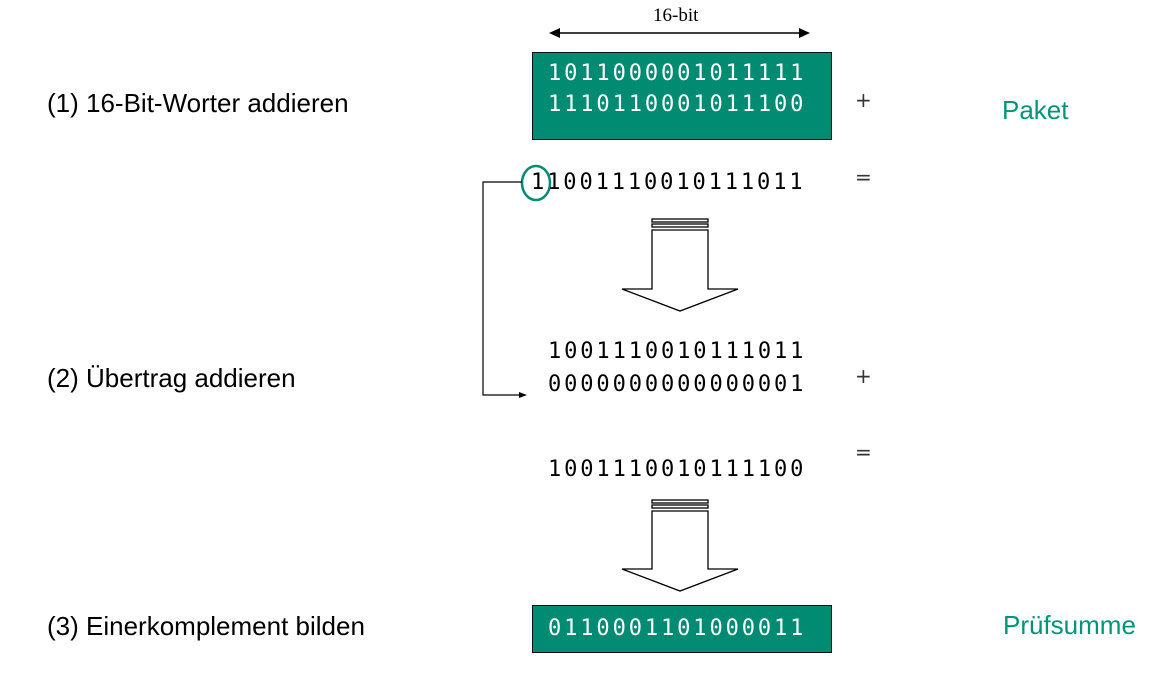 The image size is (1162, 673). What do you see at coordinates (502, 288) in the screenshot?
I see `carry-feedback-line` at bounding box center [502, 288].